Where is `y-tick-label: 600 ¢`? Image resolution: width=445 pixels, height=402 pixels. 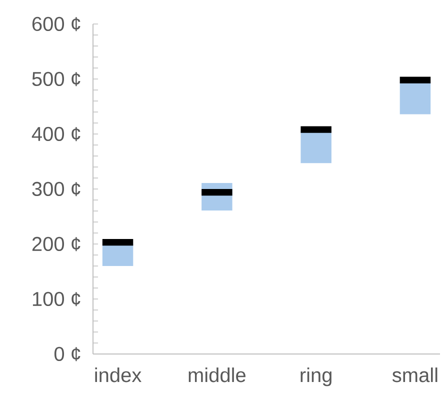
y-tick-label: 600 ¢ is located at coordinates (56, 24).